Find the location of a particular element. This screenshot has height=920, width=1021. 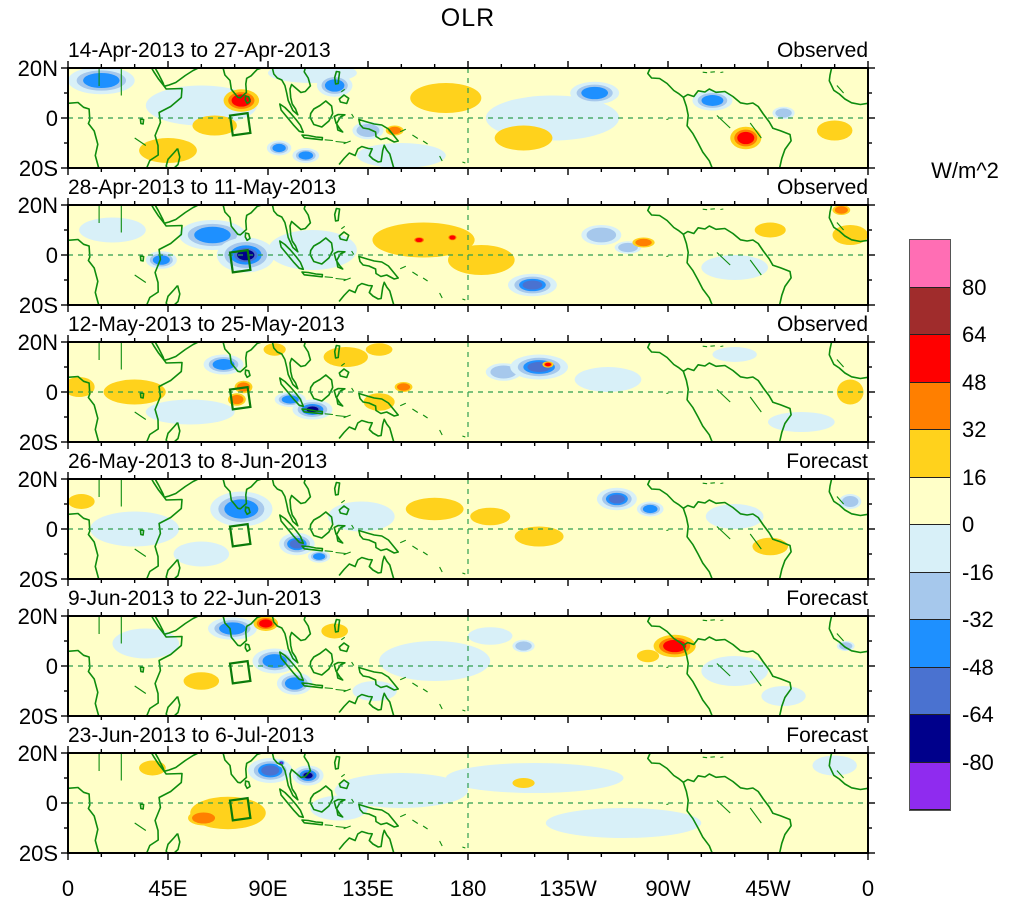

colorbar is located at coordinates (930, 525).